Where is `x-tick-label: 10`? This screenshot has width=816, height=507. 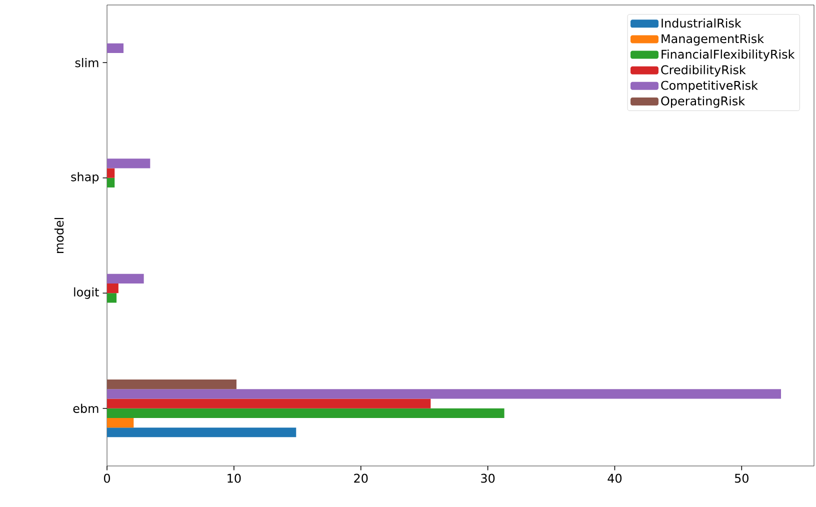
x-tick-label: 10 is located at coordinates (234, 478).